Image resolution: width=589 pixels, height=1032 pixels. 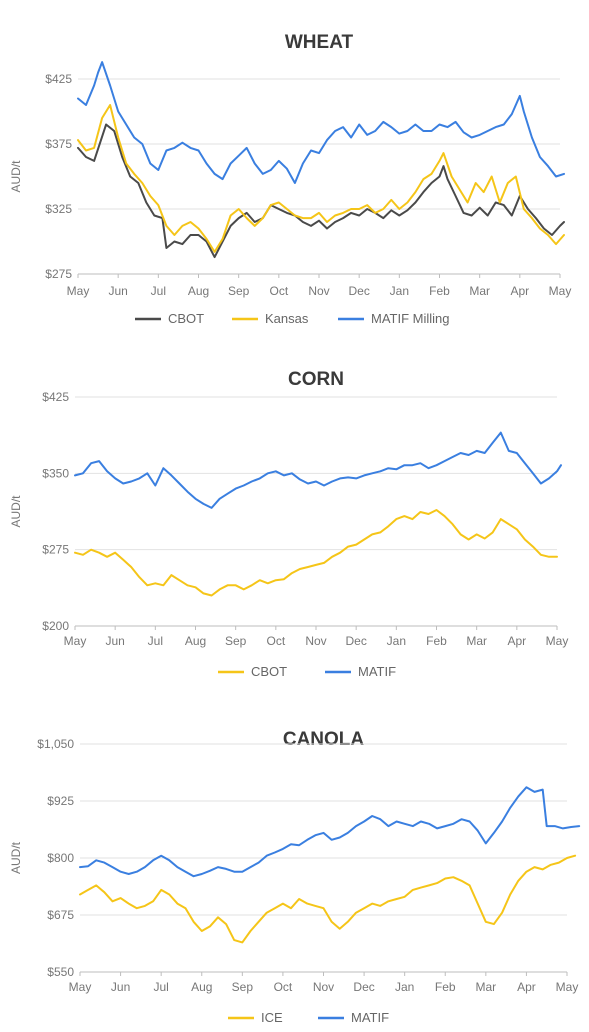 What do you see at coordinates (316, 379) in the screenshot?
I see `chart-title: CORN` at bounding box center [316, 379].